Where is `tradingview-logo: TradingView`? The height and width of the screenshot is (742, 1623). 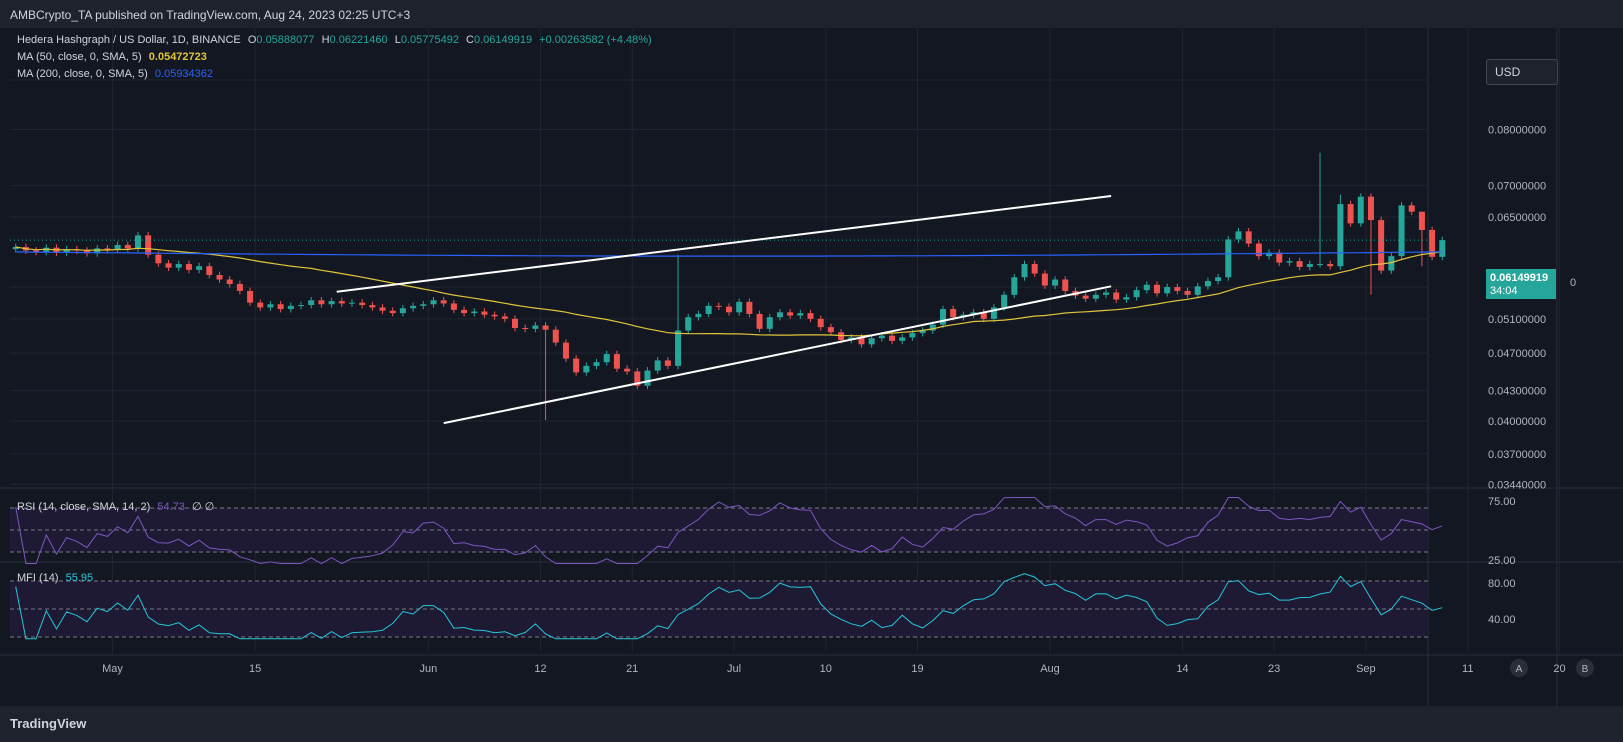 tradingview-logo: TradingView is located at coordinates (48, 723).